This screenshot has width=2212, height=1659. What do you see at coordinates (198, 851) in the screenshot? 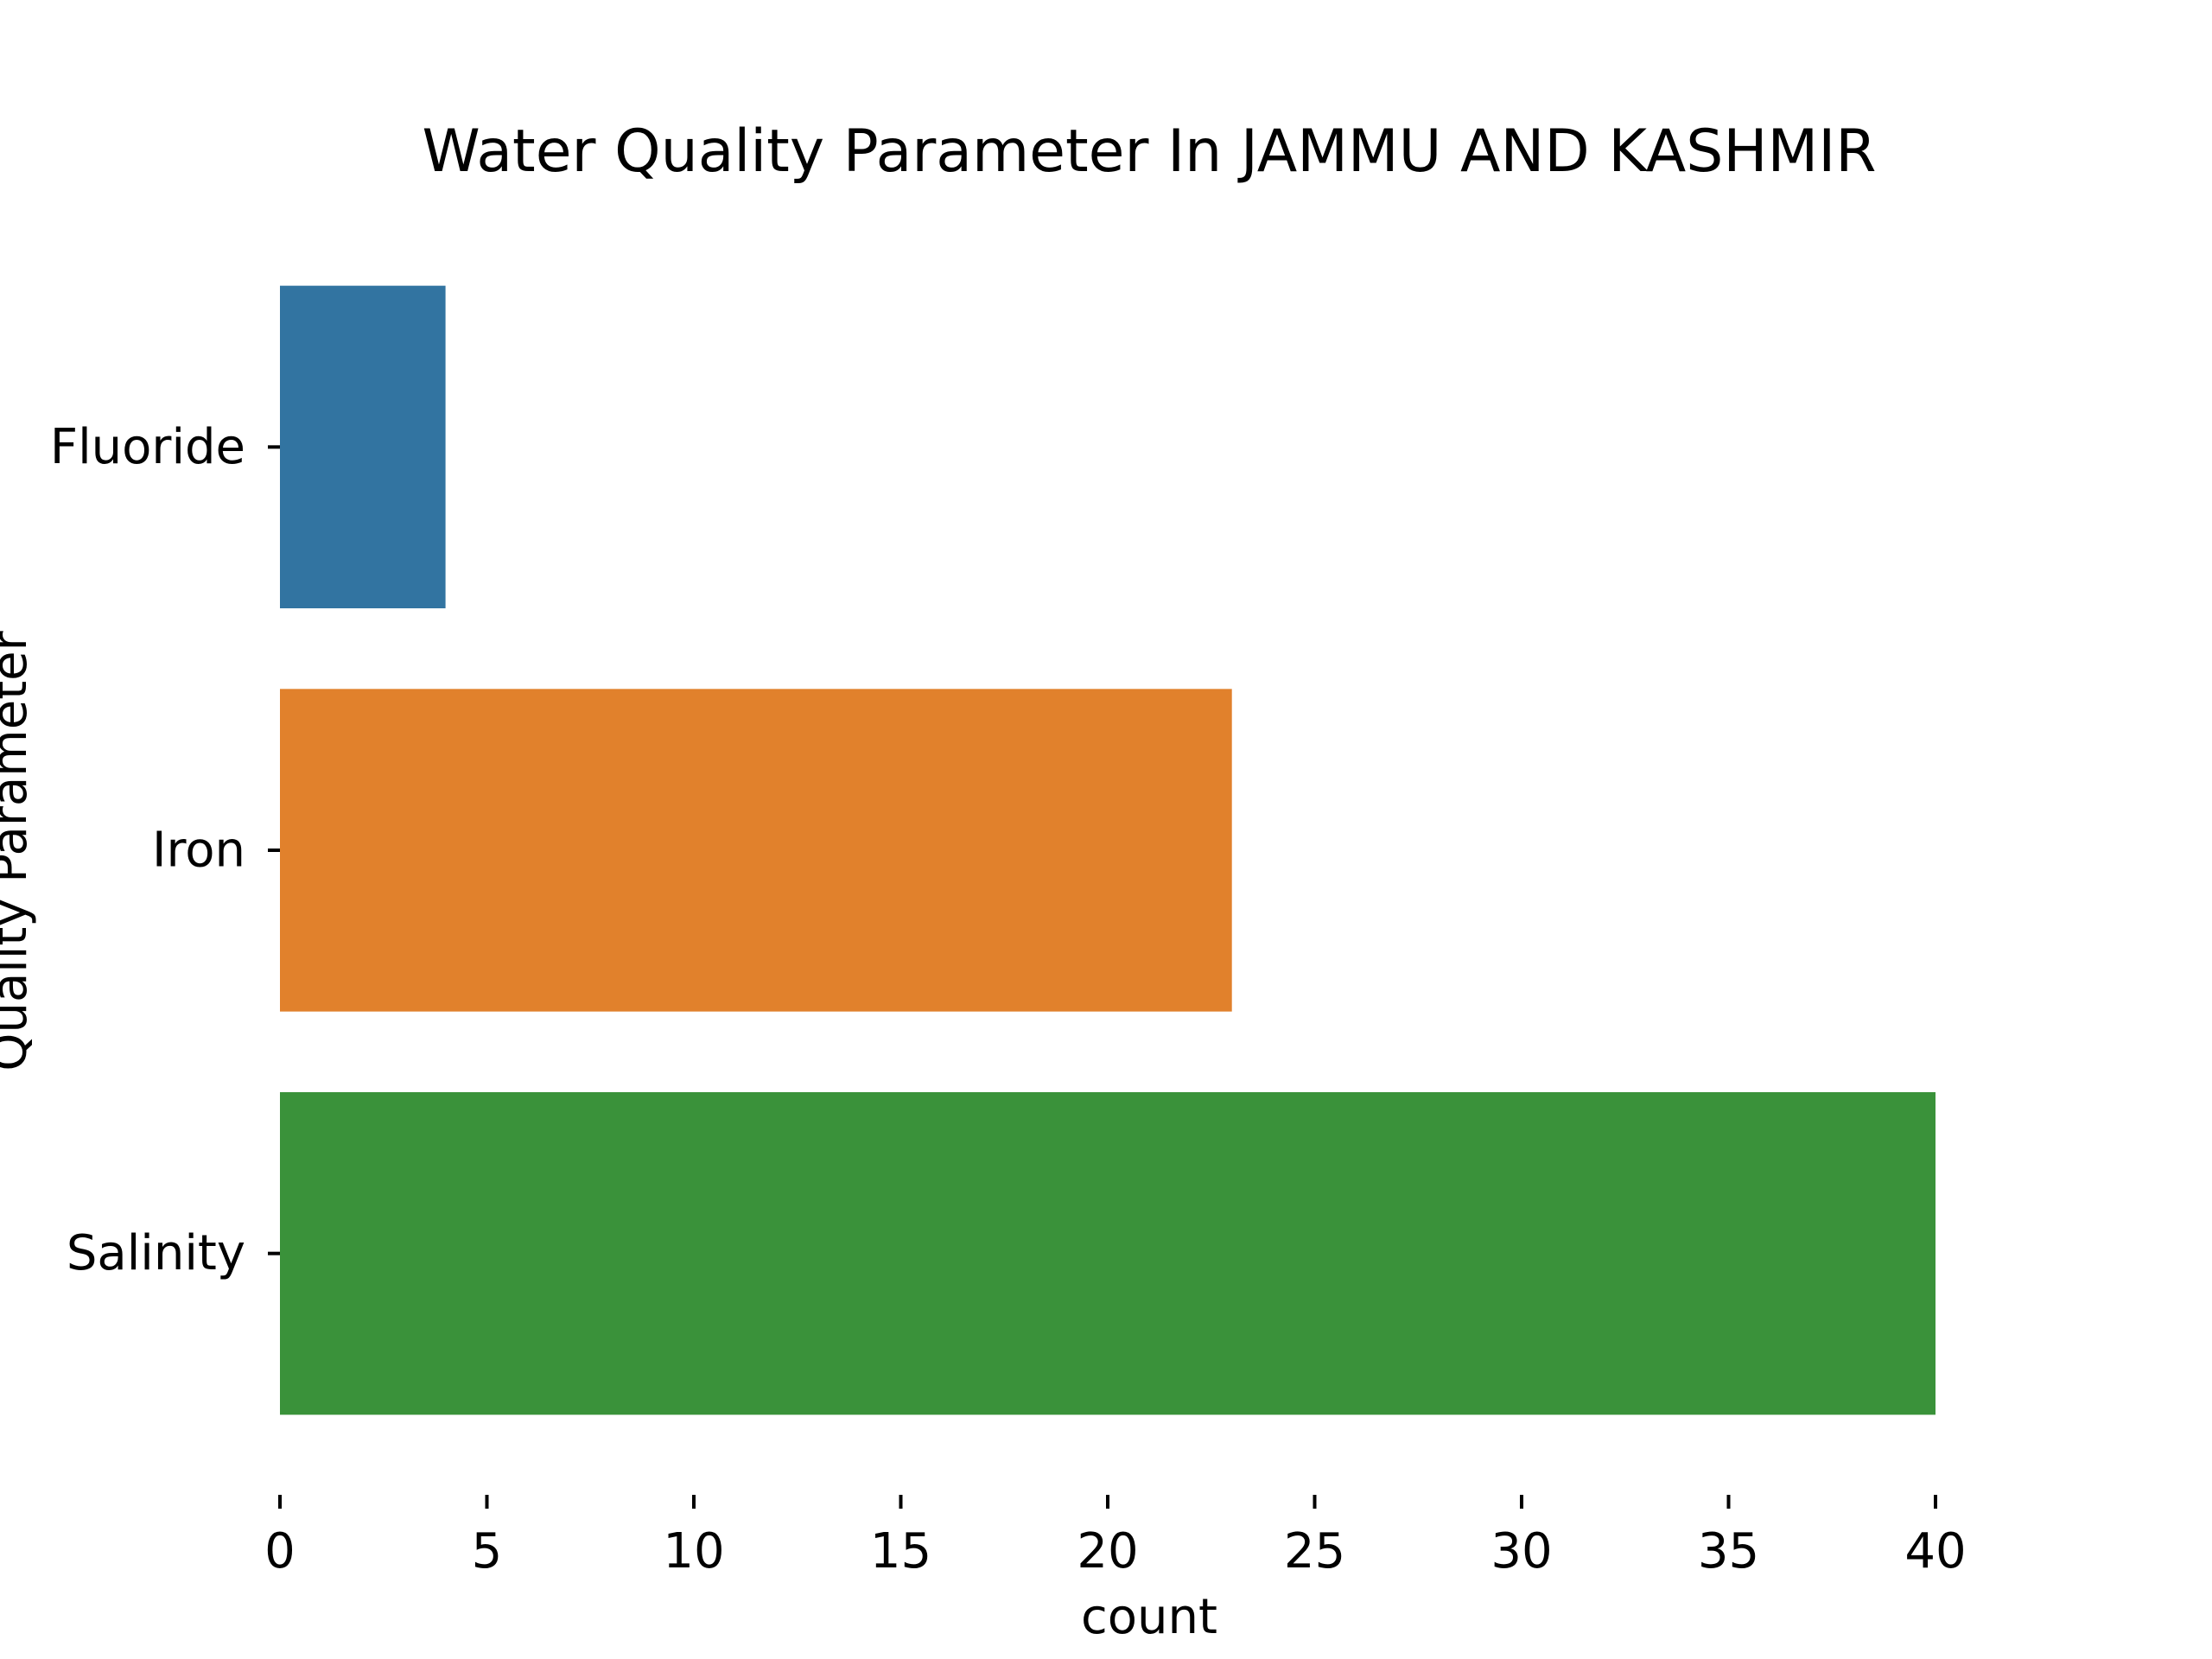
I see `y-tick-label-iron: Iron` at bounding box center [198, 851].